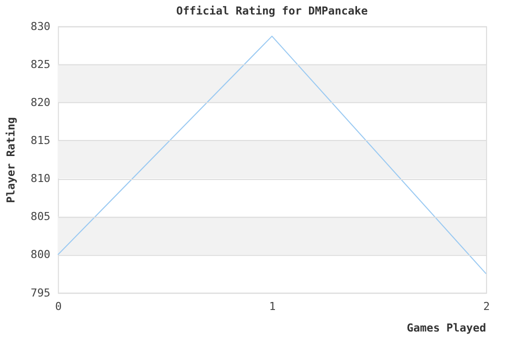 This screenshot has height=340, width=510. I want to click on x-tick-label: 1, so click(272, 307).